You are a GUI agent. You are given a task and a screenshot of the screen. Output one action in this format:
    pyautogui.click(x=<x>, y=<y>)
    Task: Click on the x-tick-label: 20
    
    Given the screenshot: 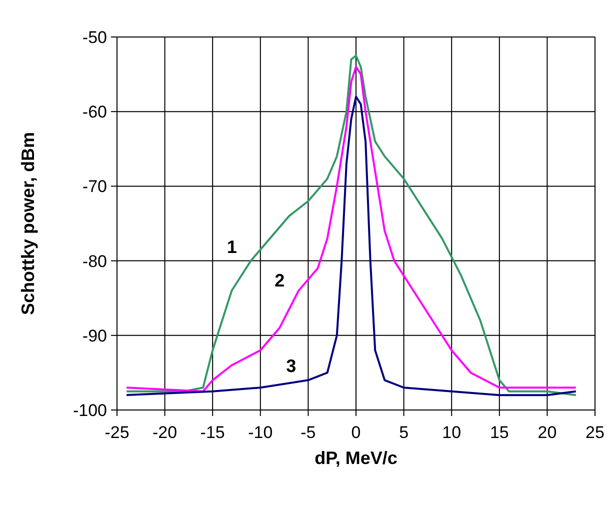 What is the action you would take?
    pyautogui.click(x=547, y=432)
    